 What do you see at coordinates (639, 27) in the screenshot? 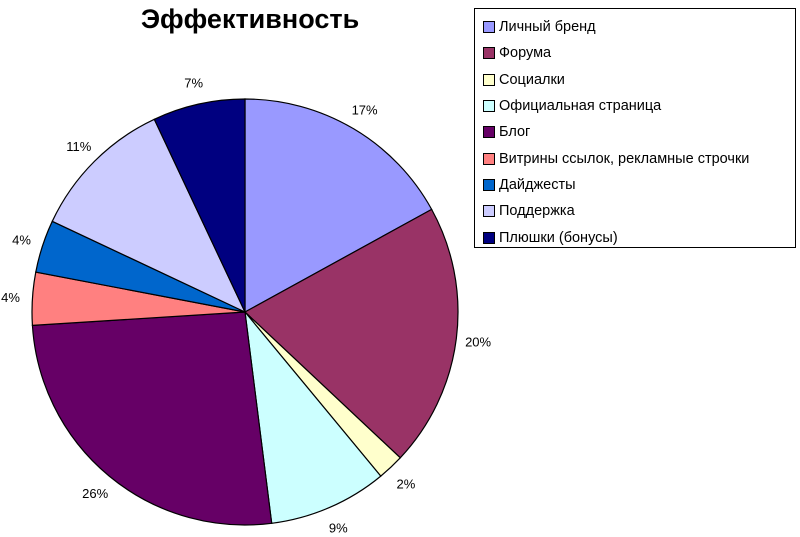
I see `legend-item: Личный бренд` at bounding box center [639, 27].